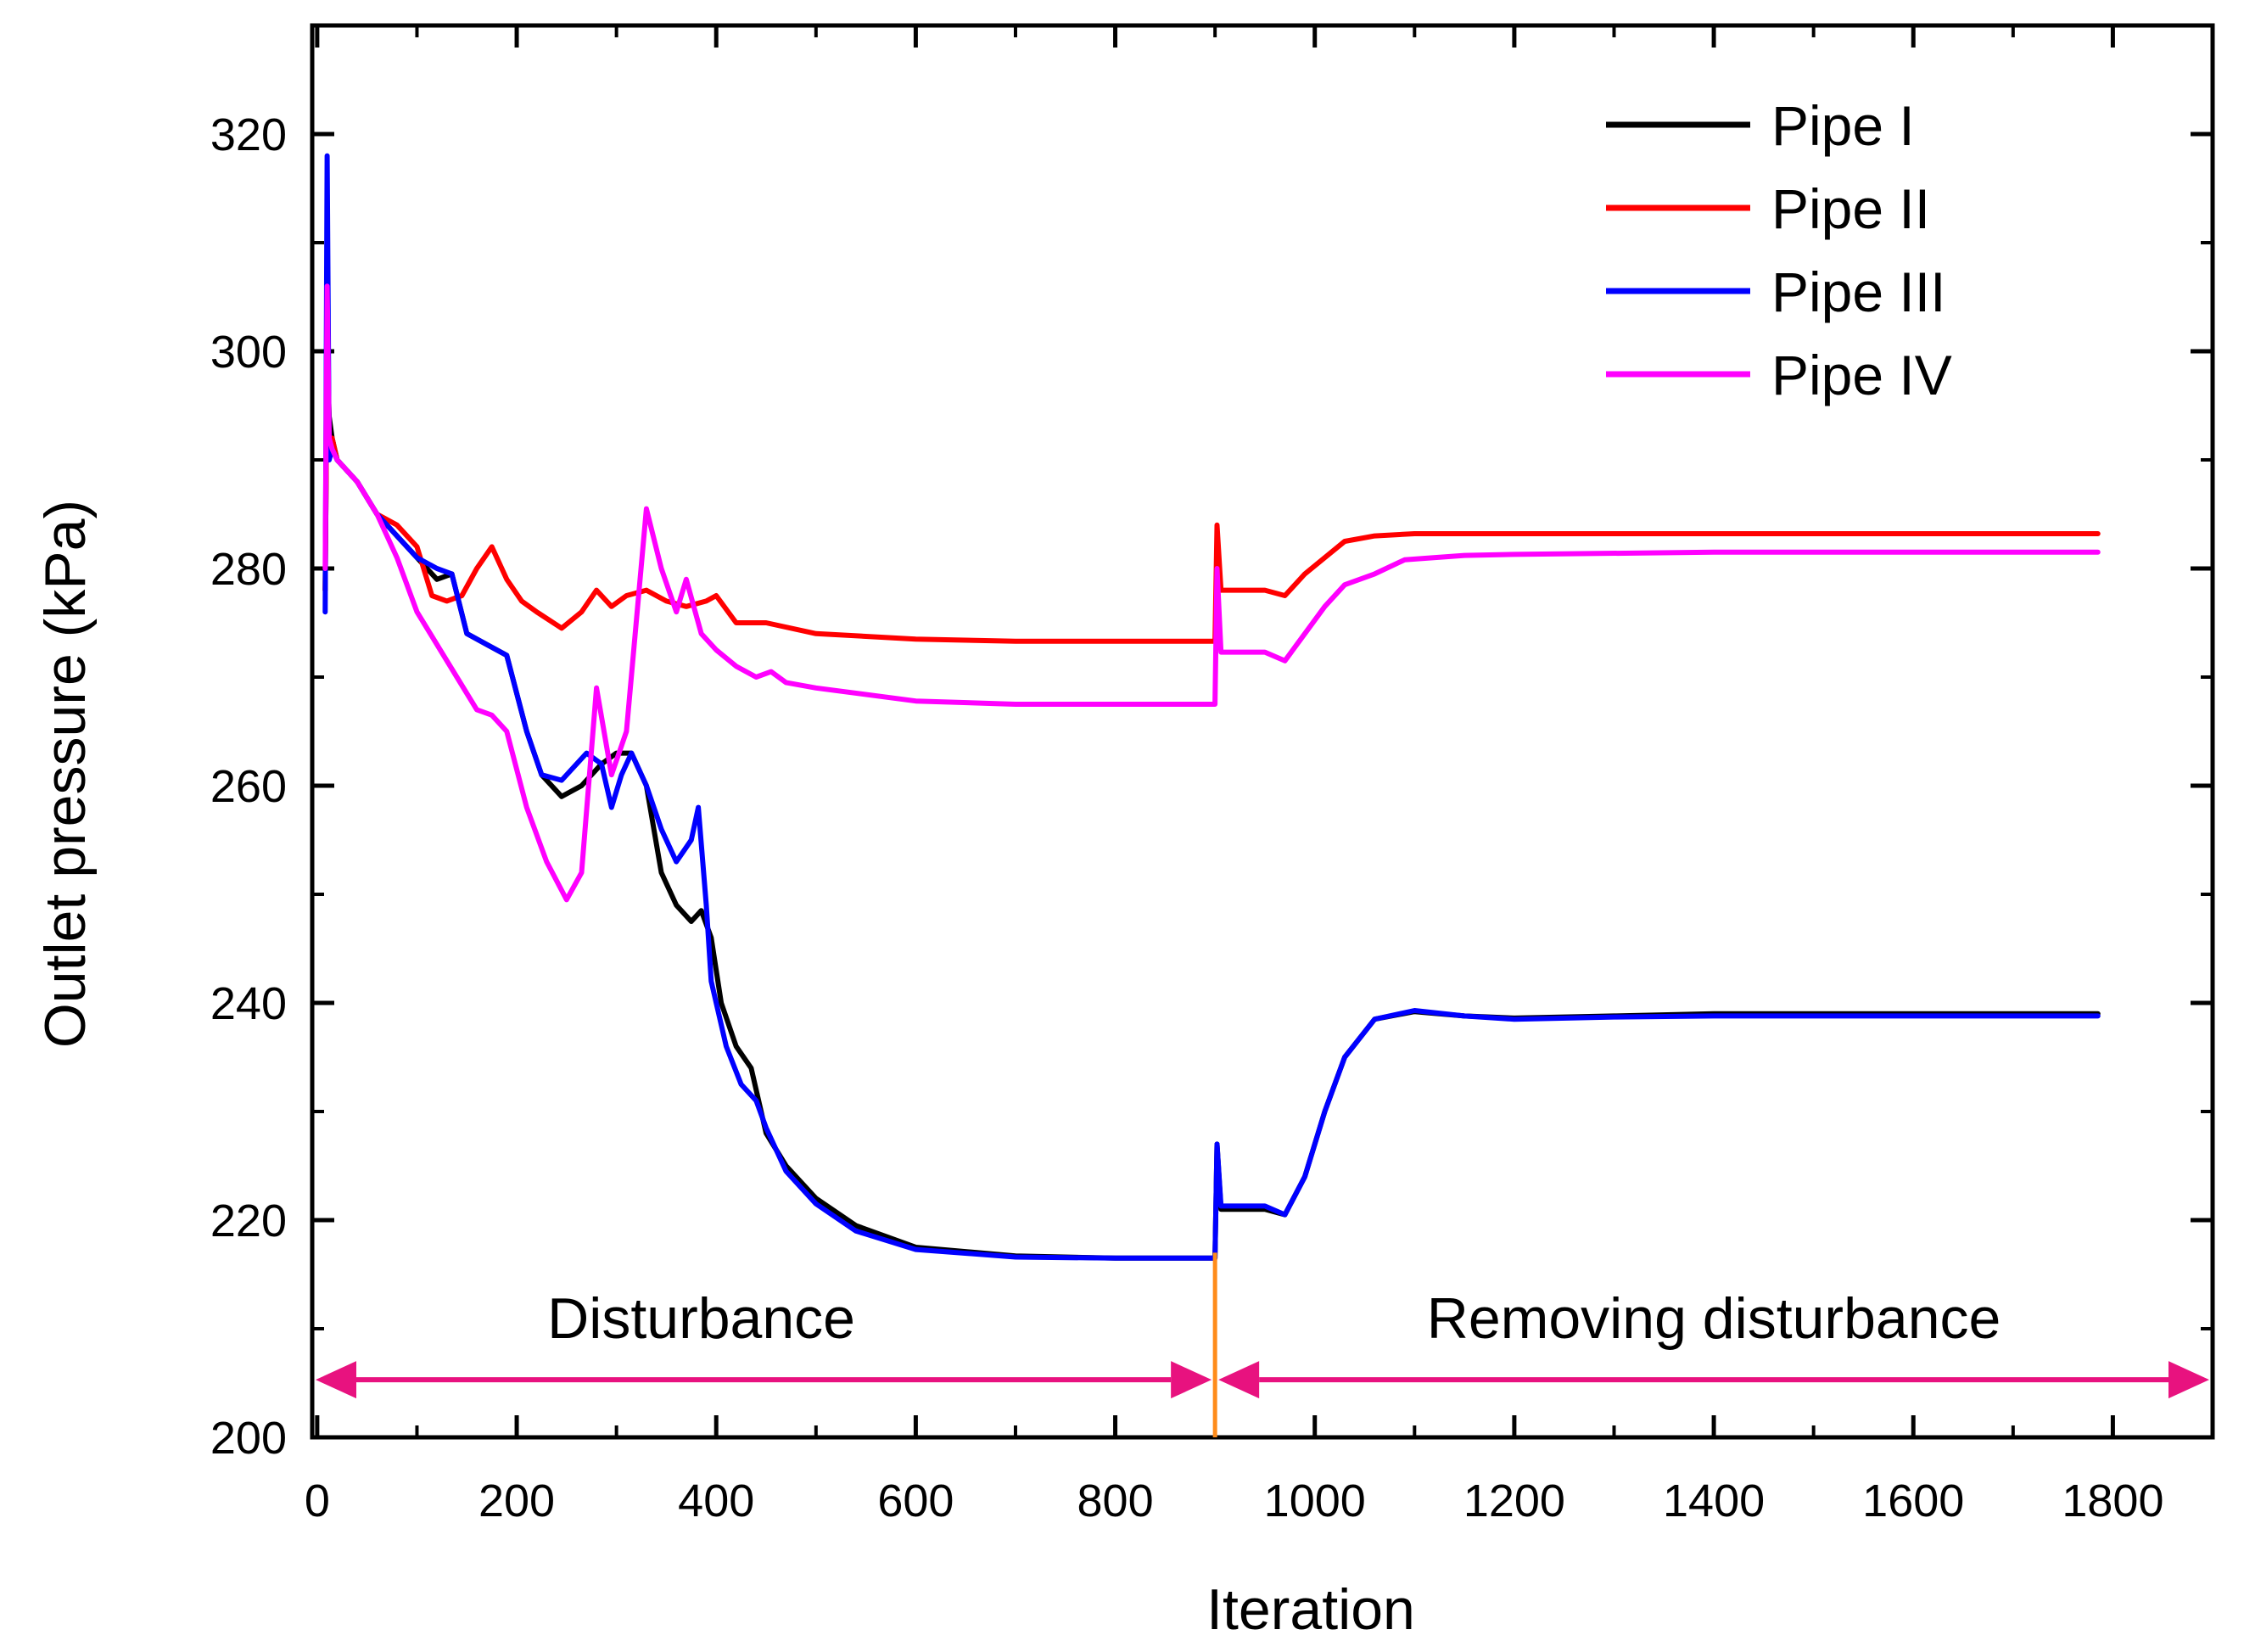  I want to click on legend-label-pipe-iv: Pipe IV, so click(1862, 375).